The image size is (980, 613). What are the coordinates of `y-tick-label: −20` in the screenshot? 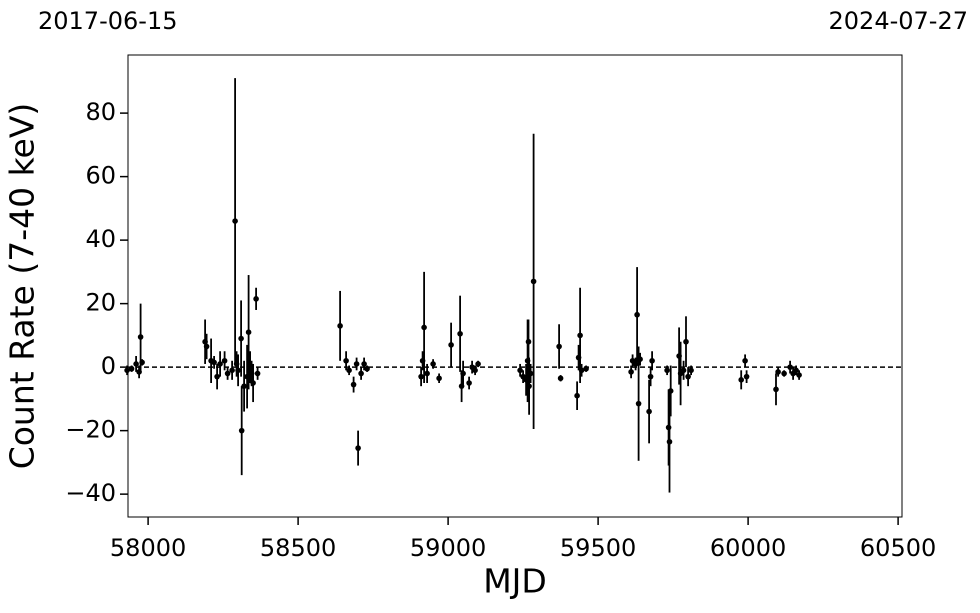 It's located at (90, 430).